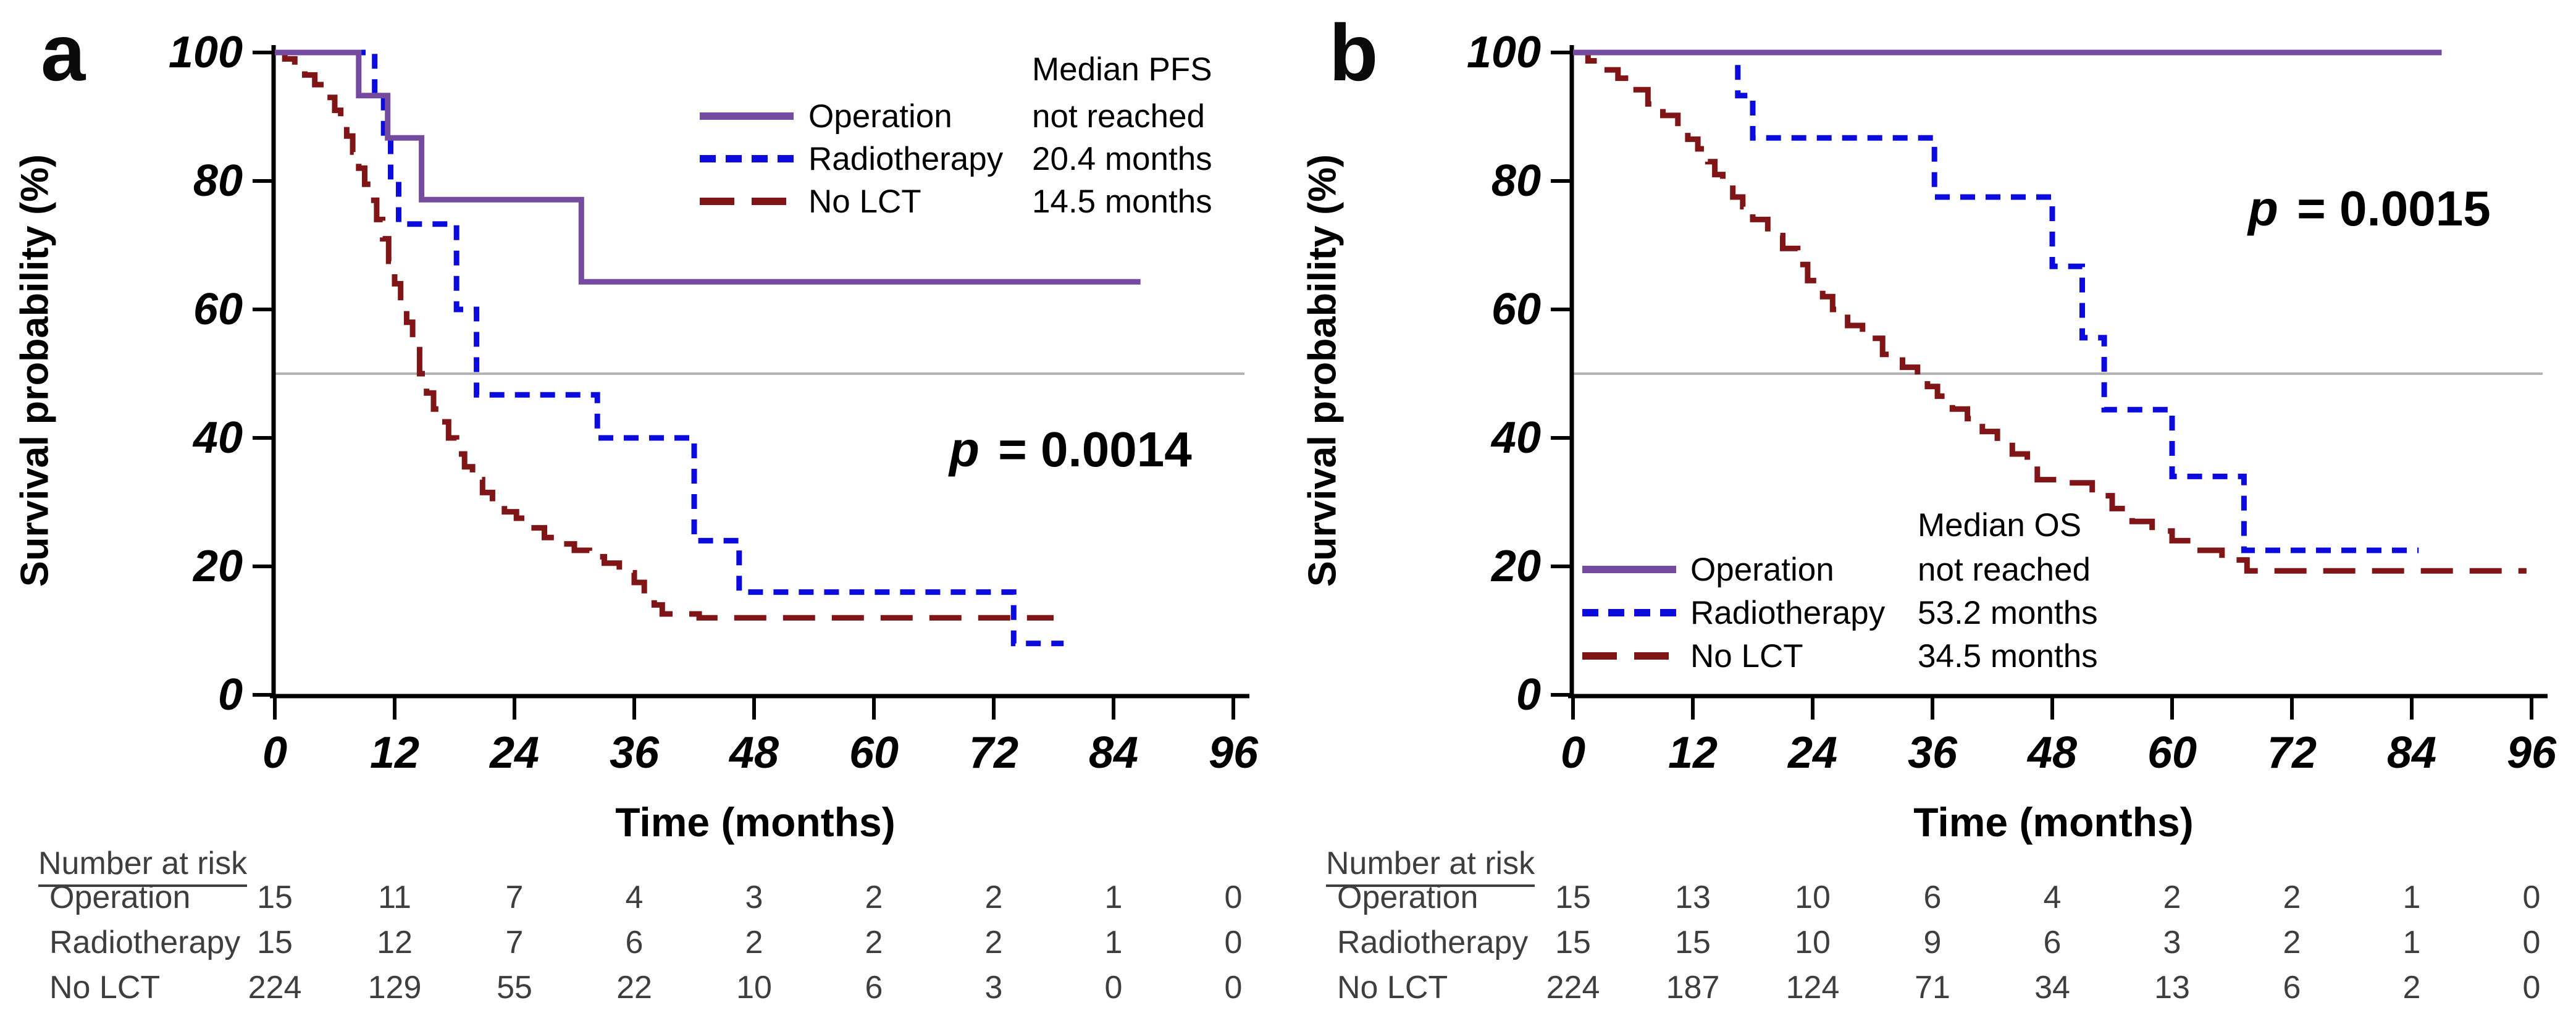 The image size is (2576, 1029). I want to click on risk-count: 34, so click(2052, 988).